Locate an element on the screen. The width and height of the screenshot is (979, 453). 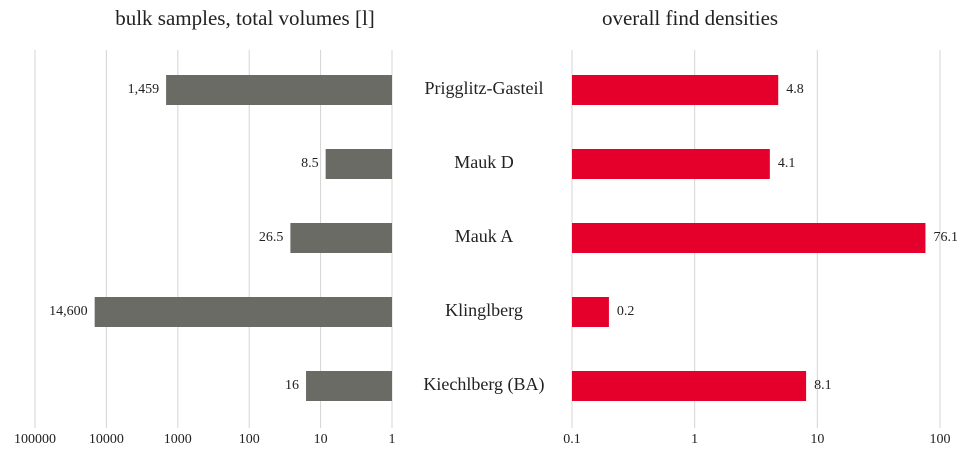
x-tick-label: 100000 is located at coordinates (35, 439).